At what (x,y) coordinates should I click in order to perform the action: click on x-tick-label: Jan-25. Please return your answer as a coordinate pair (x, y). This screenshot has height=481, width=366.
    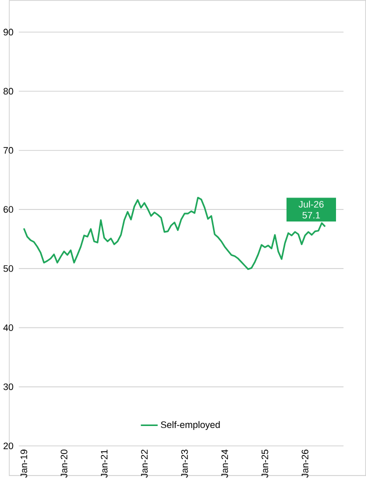
    Looking at the image, I should click on (265, 464).